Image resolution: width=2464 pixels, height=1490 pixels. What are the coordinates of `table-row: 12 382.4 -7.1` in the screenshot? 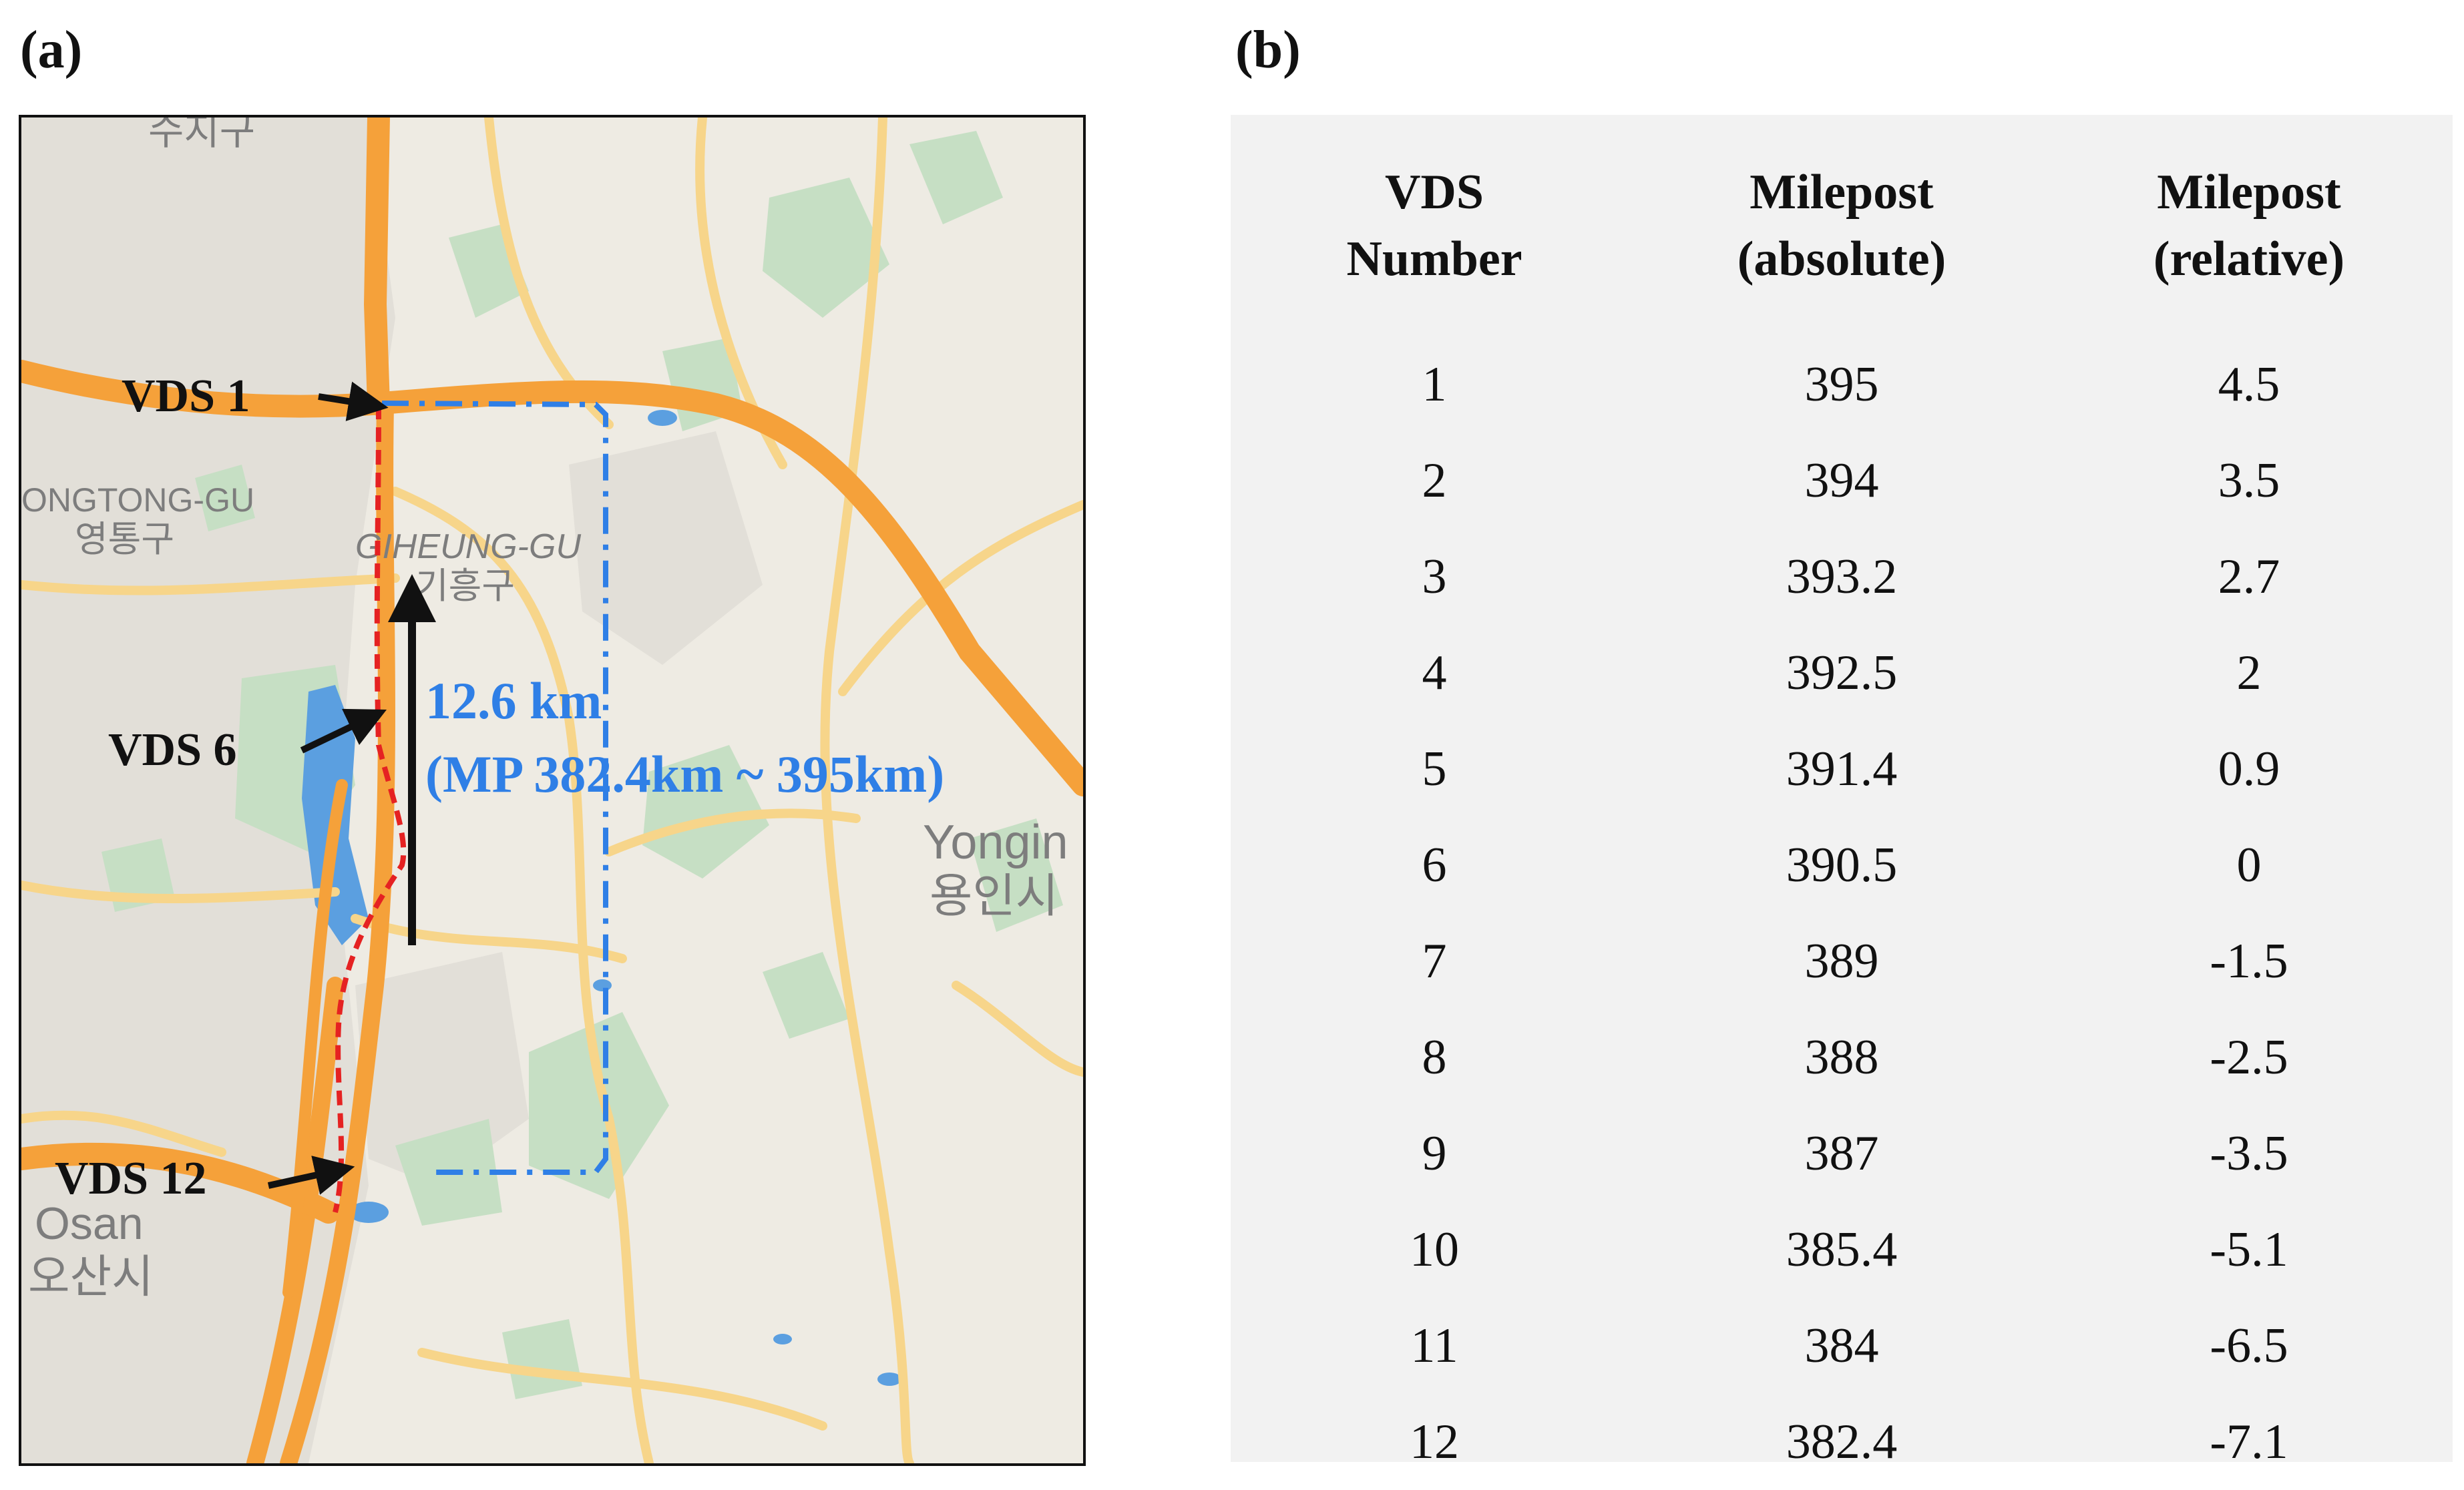 It's located at (1842, 1442).